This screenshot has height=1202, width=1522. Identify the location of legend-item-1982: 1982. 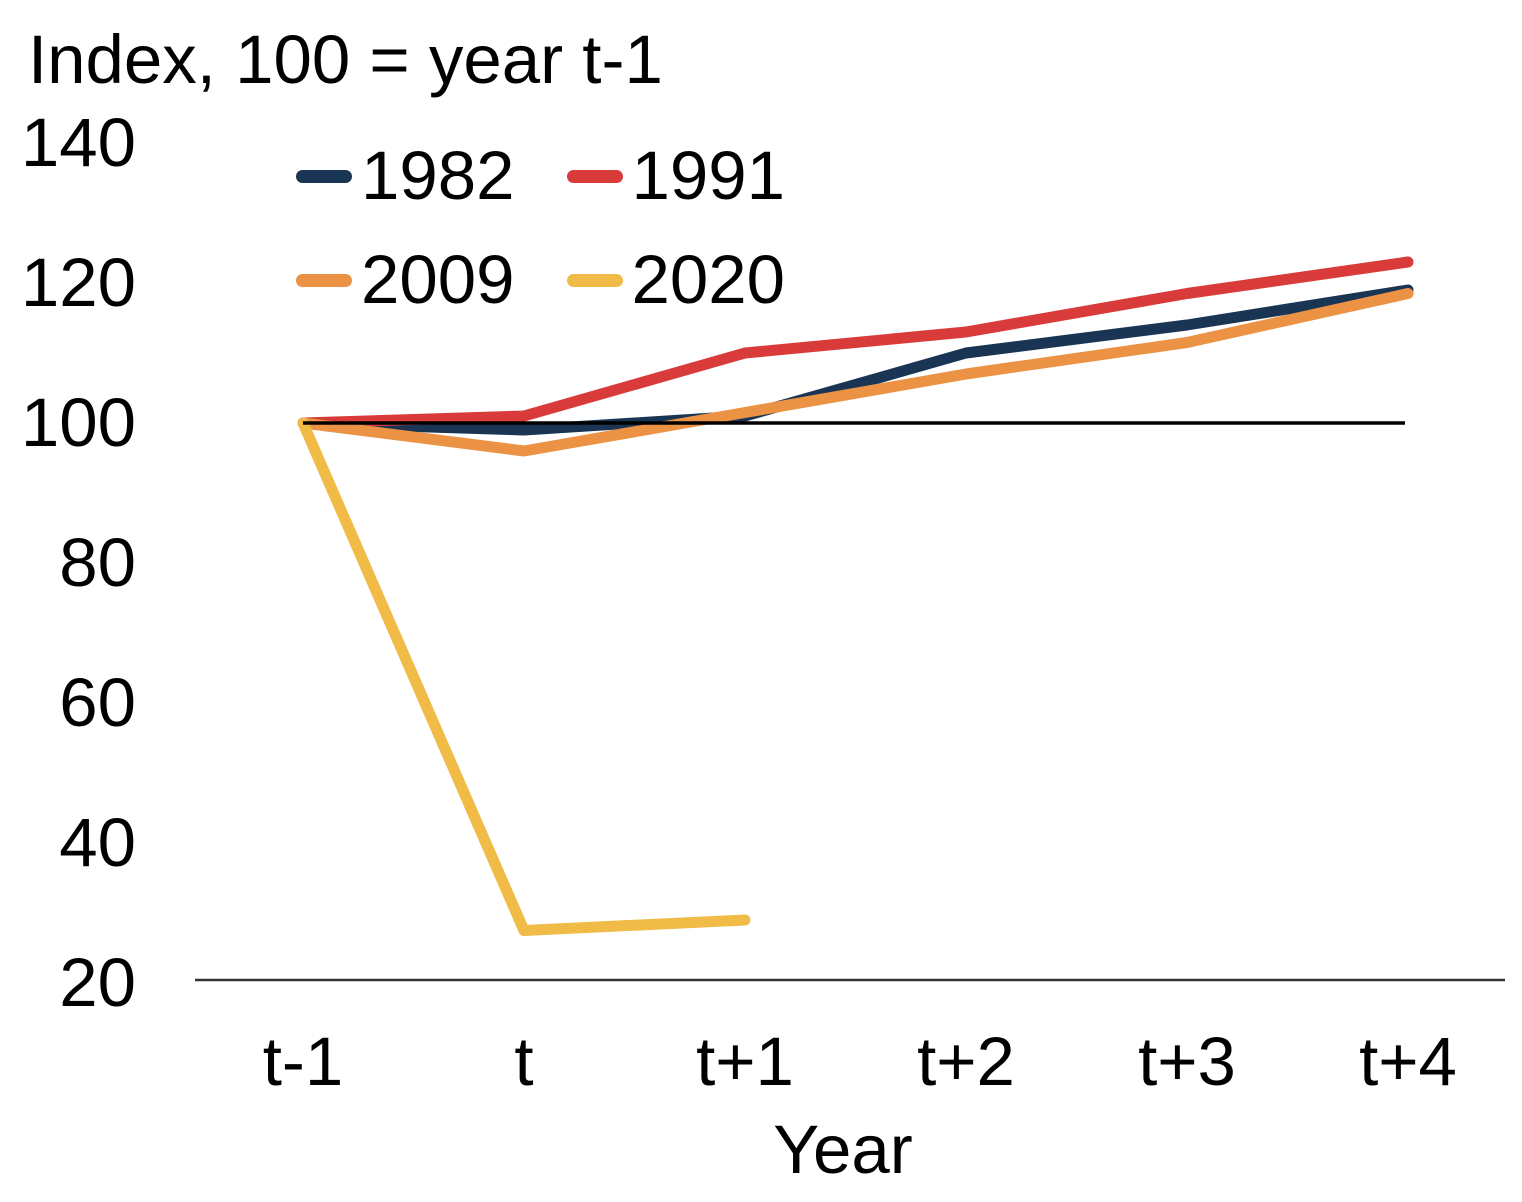
(405, 176).